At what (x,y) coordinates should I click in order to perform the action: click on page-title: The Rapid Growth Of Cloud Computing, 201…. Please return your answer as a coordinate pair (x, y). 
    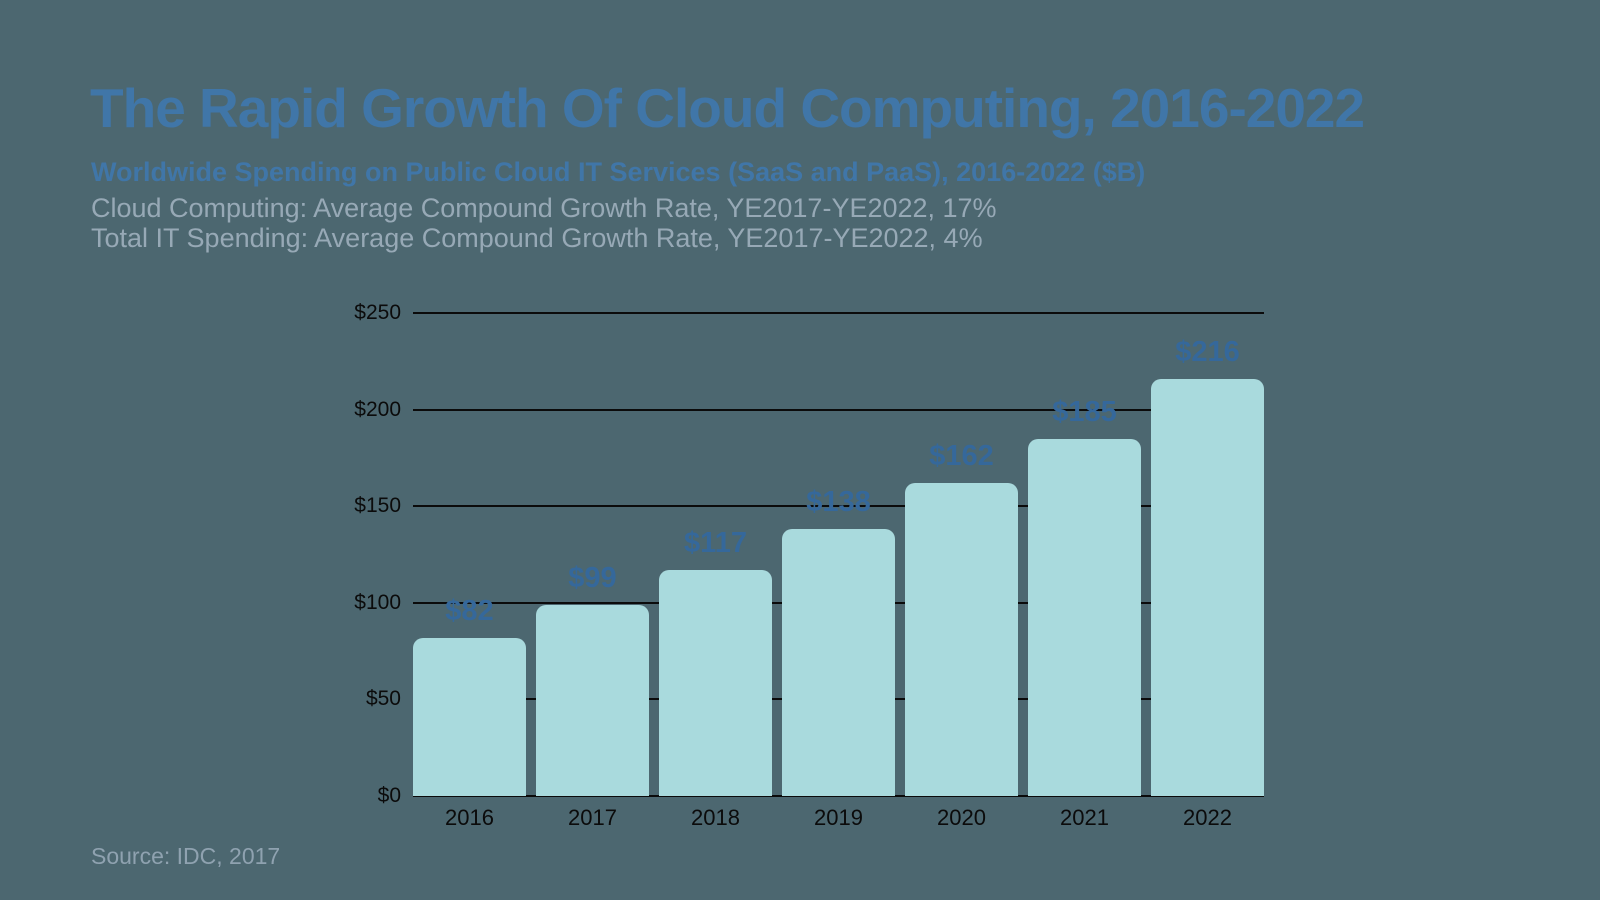
    Looking at the image, I should click on (727, 108).